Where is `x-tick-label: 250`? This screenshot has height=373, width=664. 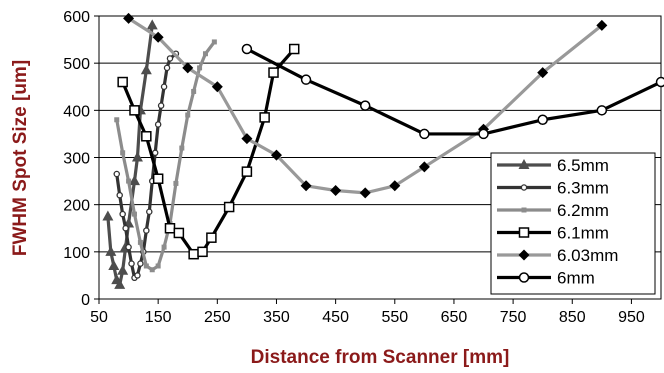 x-tick-label: 250 is located at coordinates (217, 317).